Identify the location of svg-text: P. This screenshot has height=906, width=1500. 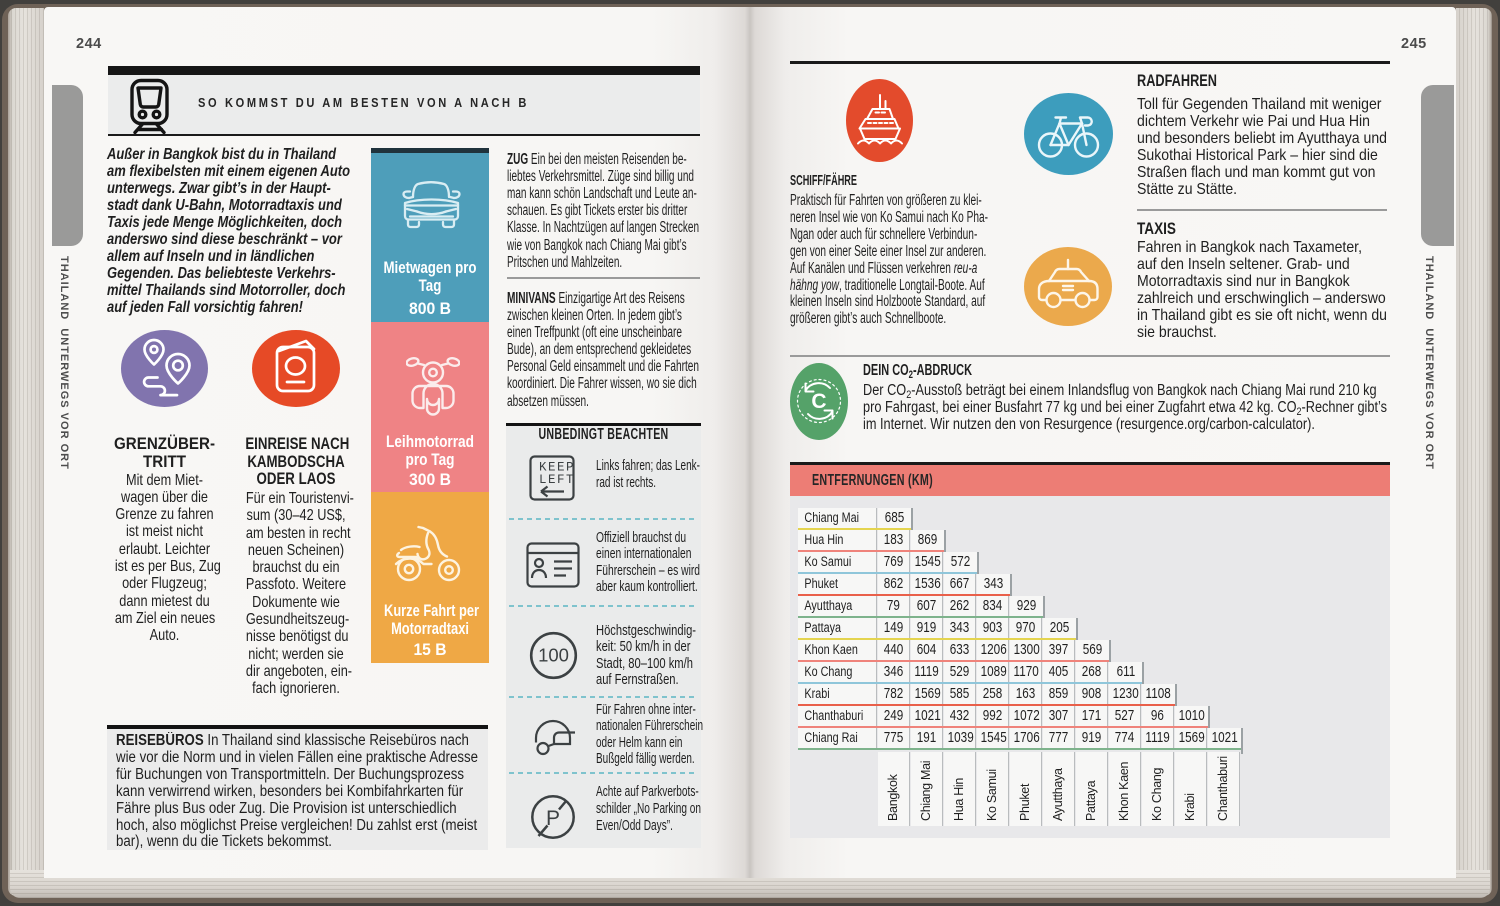
(553, 818).